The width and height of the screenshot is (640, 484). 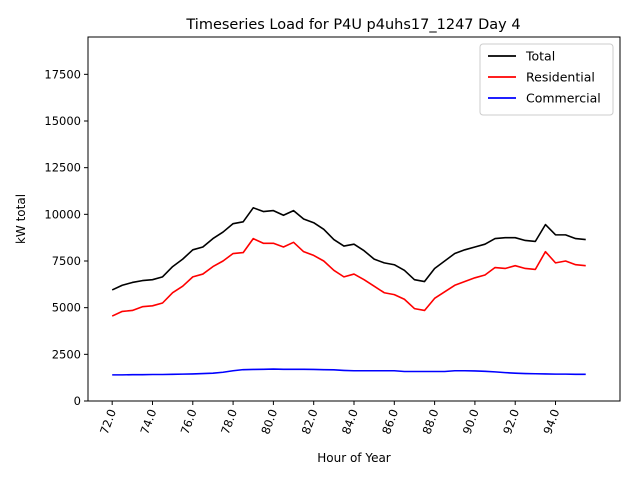 I want to click on y-tick-label: 15000, so click(x=62, y=121).